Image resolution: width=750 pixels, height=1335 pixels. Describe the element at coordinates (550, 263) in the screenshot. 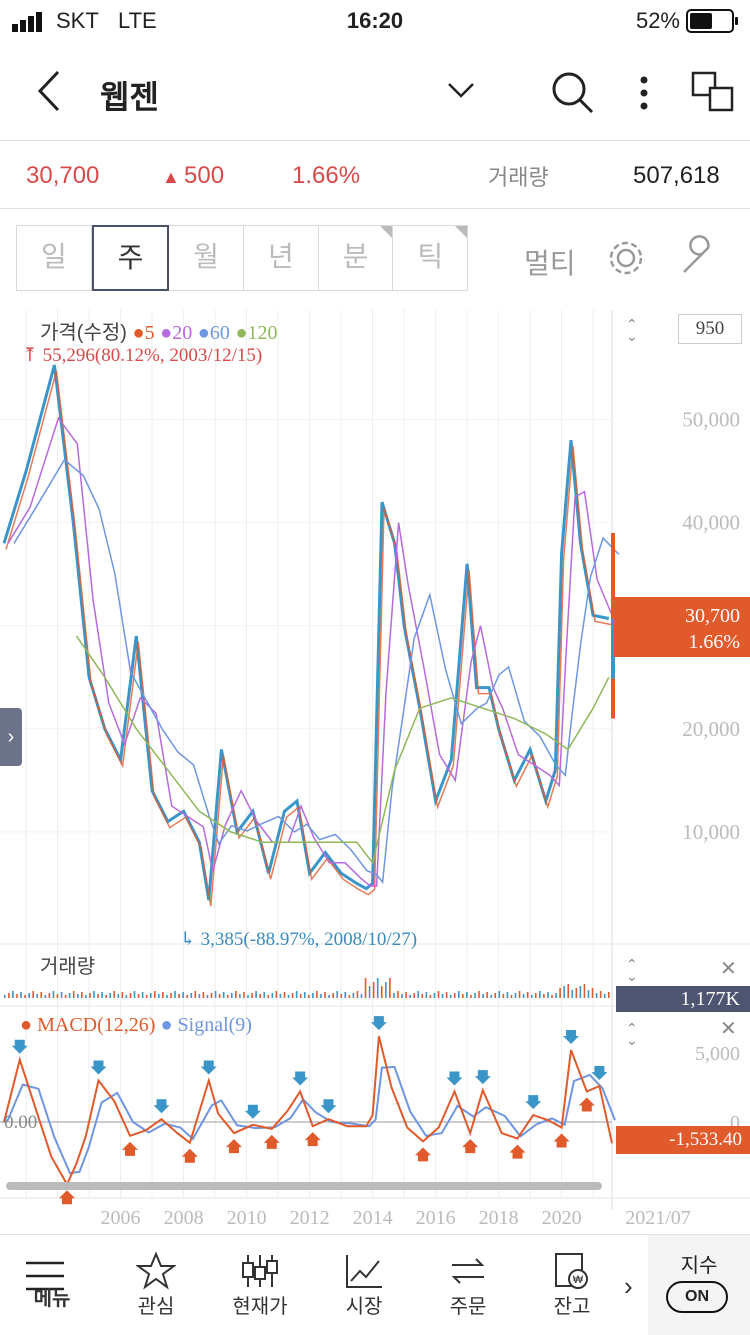

I see `multi-button: 멀티` at that location.